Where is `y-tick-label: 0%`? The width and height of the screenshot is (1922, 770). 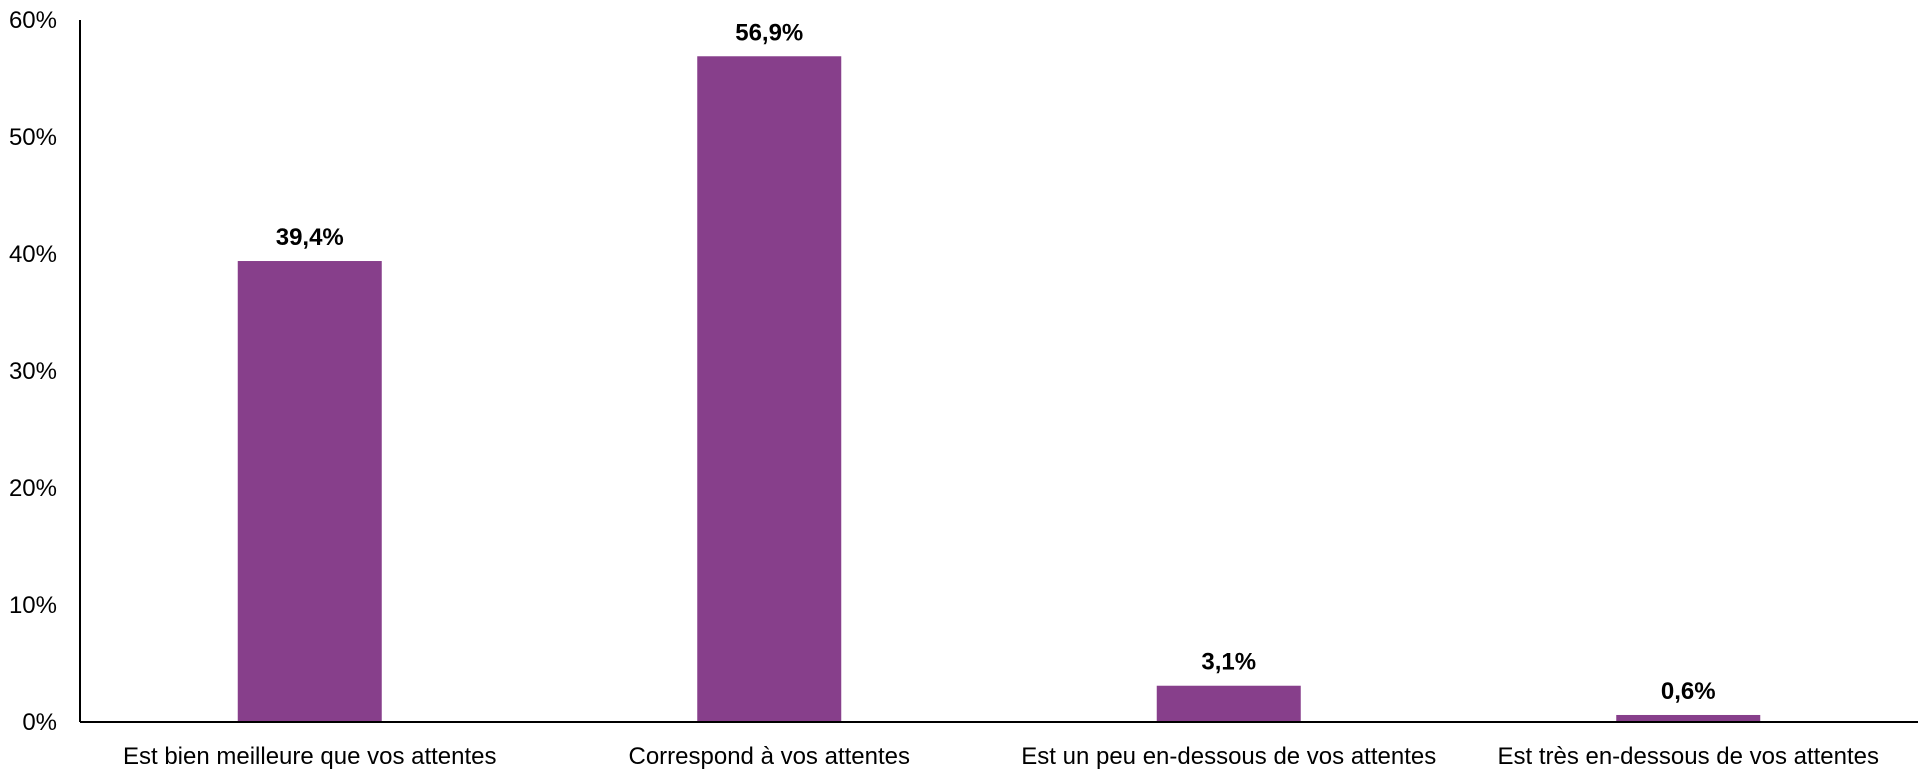
y-tick-label: 0% is located at coordinates (39, 722).